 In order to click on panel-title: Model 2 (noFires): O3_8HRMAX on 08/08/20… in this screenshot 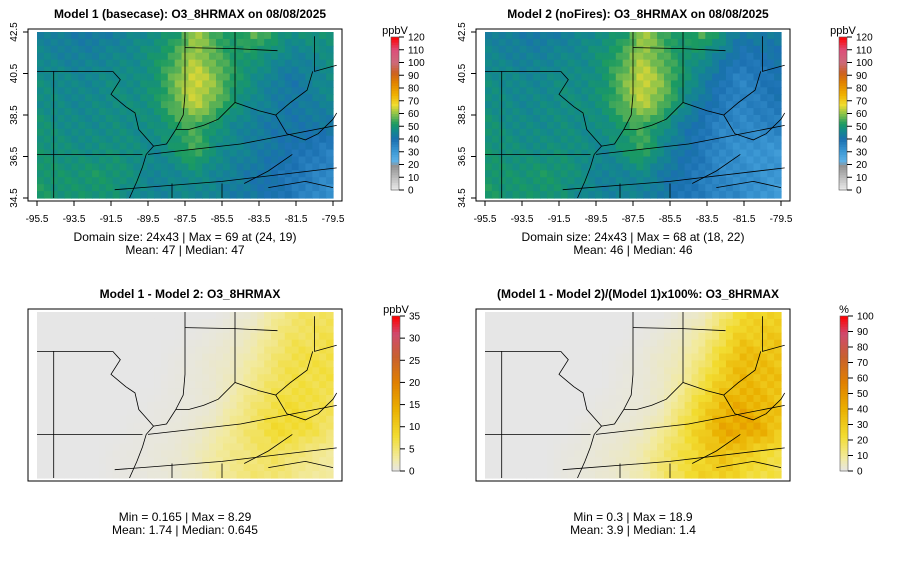, I will do `click(638, 14)`.